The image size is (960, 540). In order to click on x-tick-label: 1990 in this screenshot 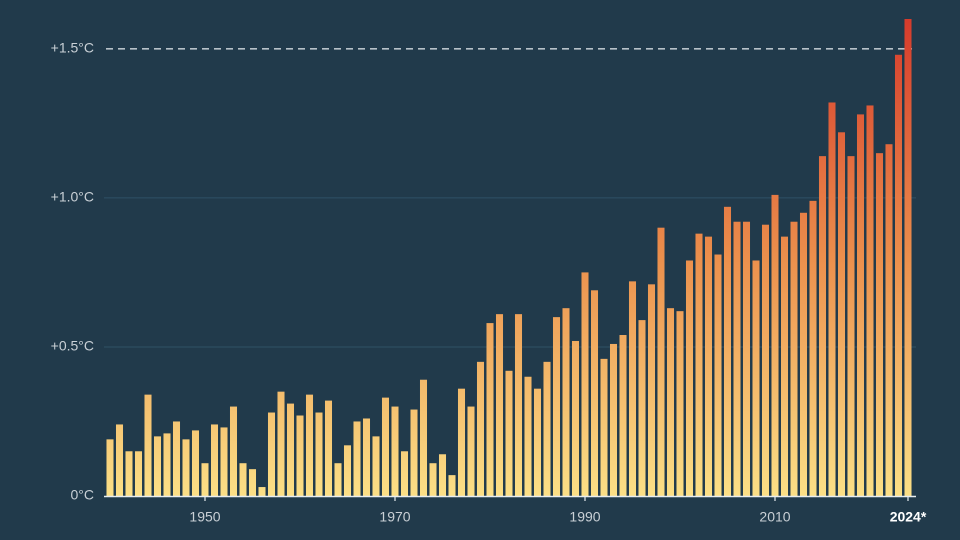, I will do `click(584, 517)`.